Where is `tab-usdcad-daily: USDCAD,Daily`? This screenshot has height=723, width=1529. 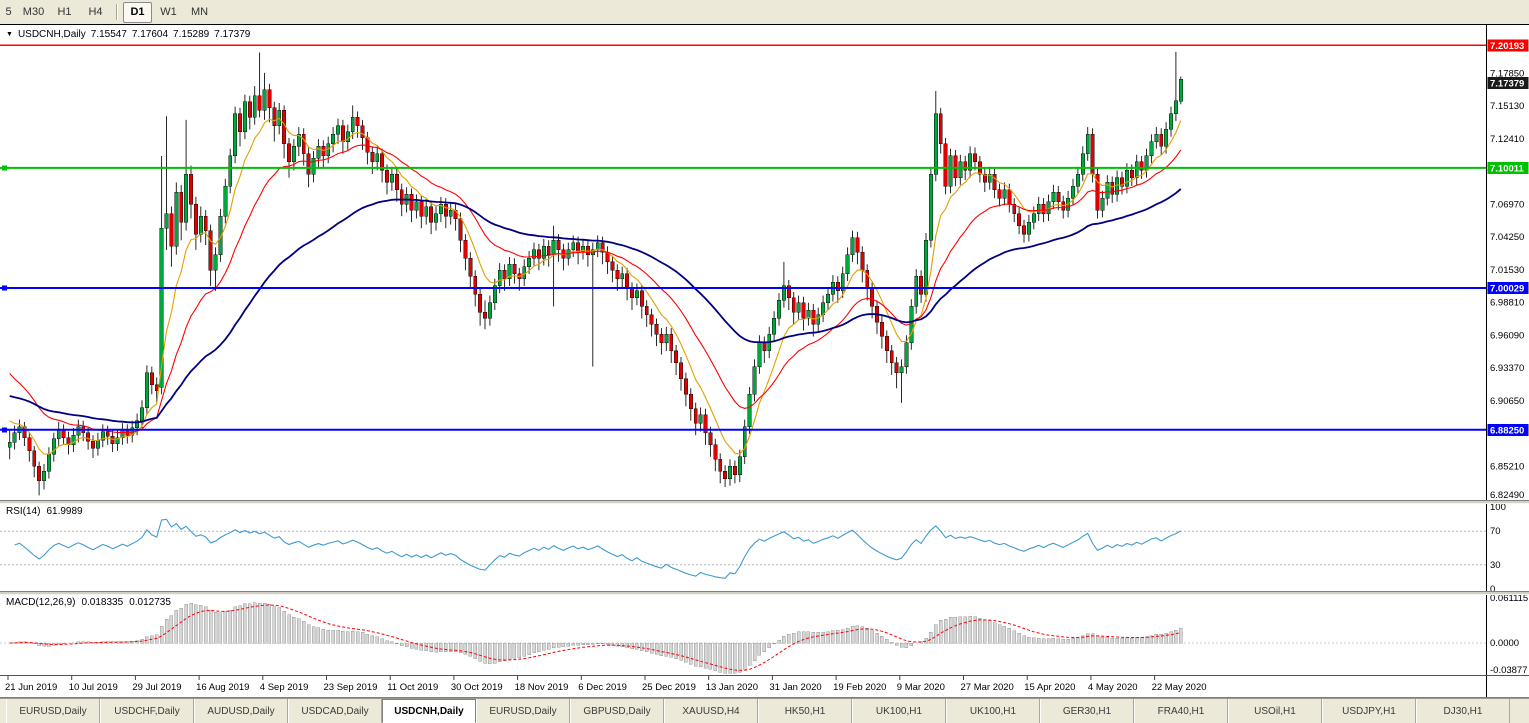
tab-usdcad-daily: USDCAD,Daily is located at coordinates (335, 711).